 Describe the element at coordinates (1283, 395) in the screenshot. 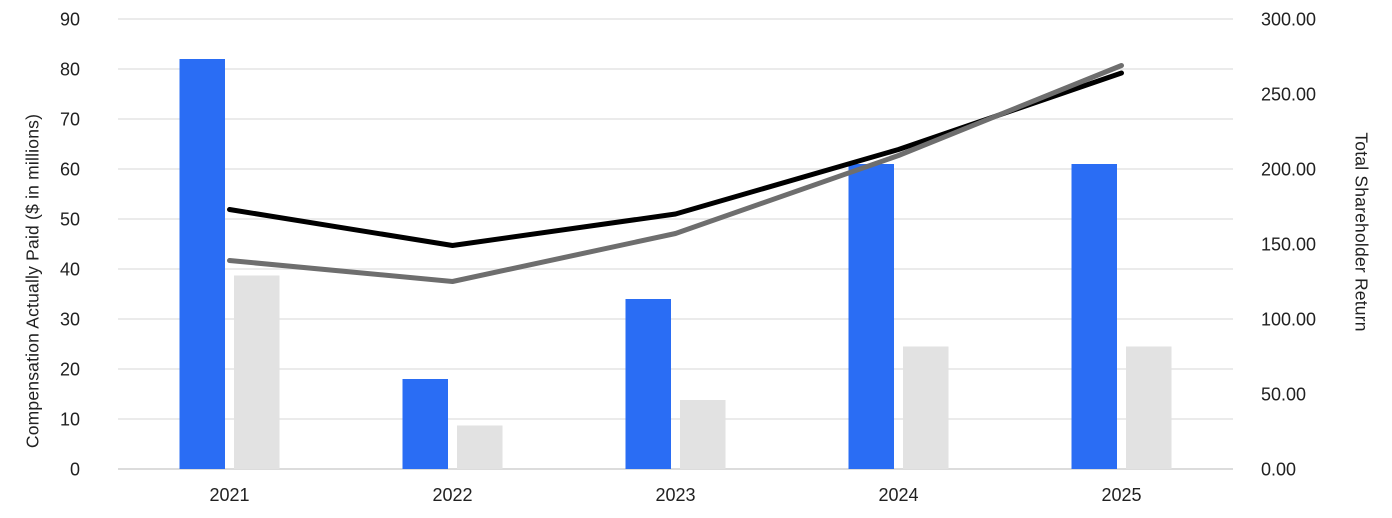

I see `right-axis-tick-label: 50.00` at that location.